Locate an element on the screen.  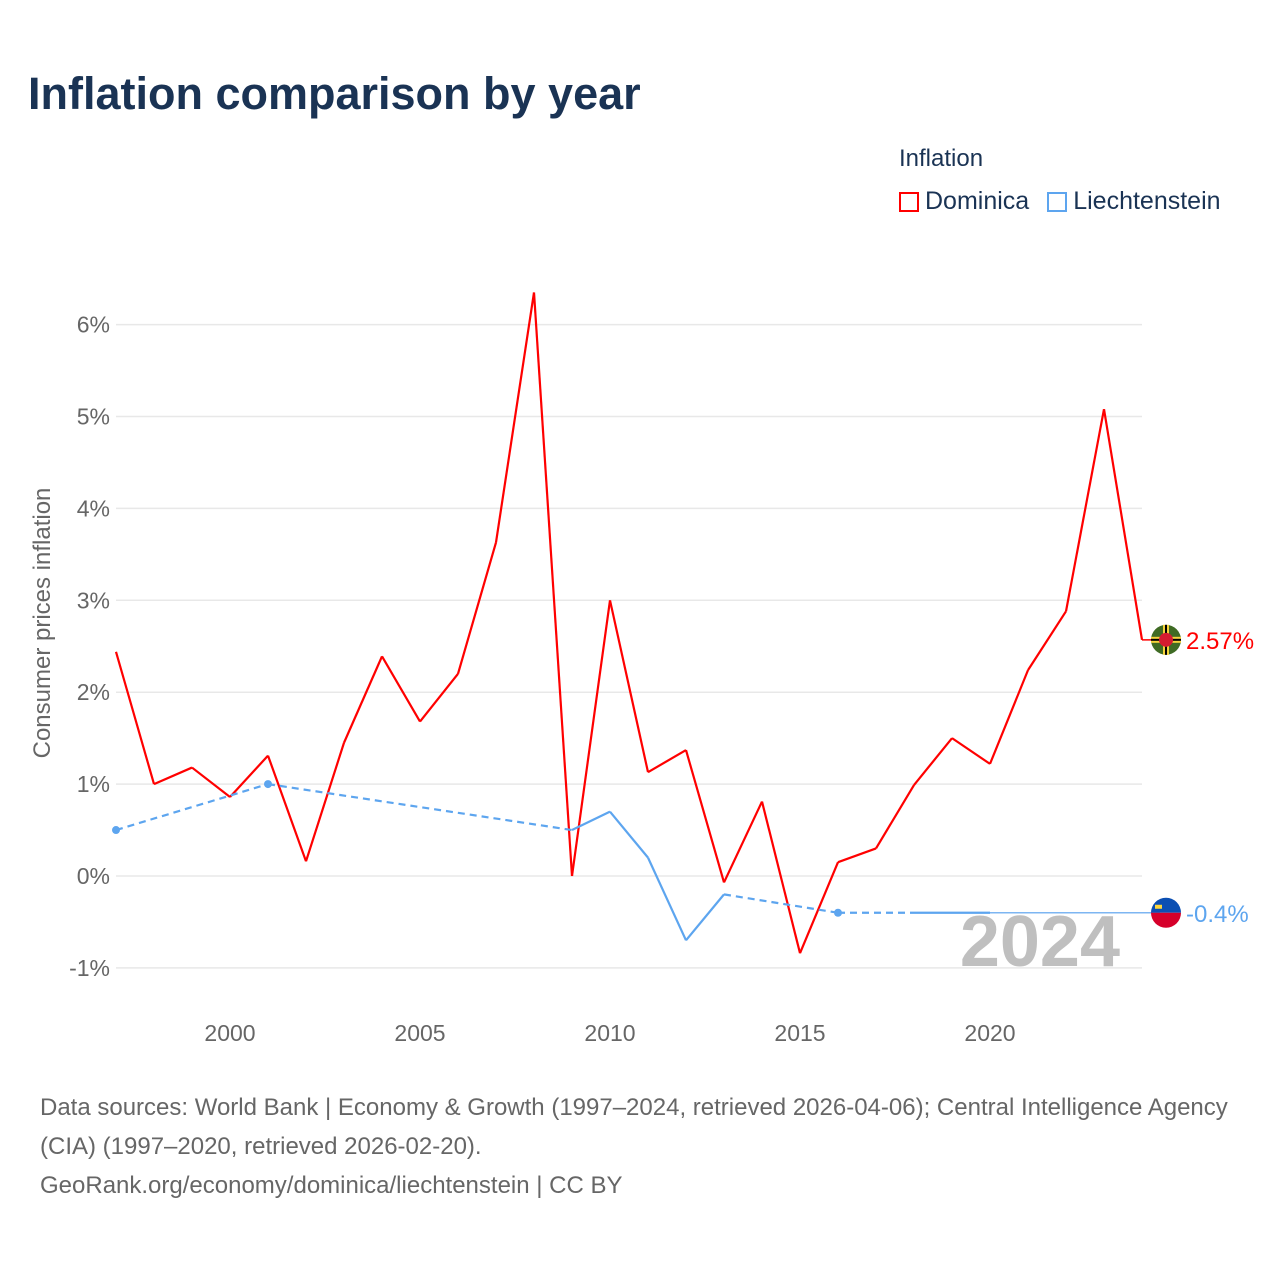
chart-title: Inflation comparison by year is located at coordinates (334, 93).